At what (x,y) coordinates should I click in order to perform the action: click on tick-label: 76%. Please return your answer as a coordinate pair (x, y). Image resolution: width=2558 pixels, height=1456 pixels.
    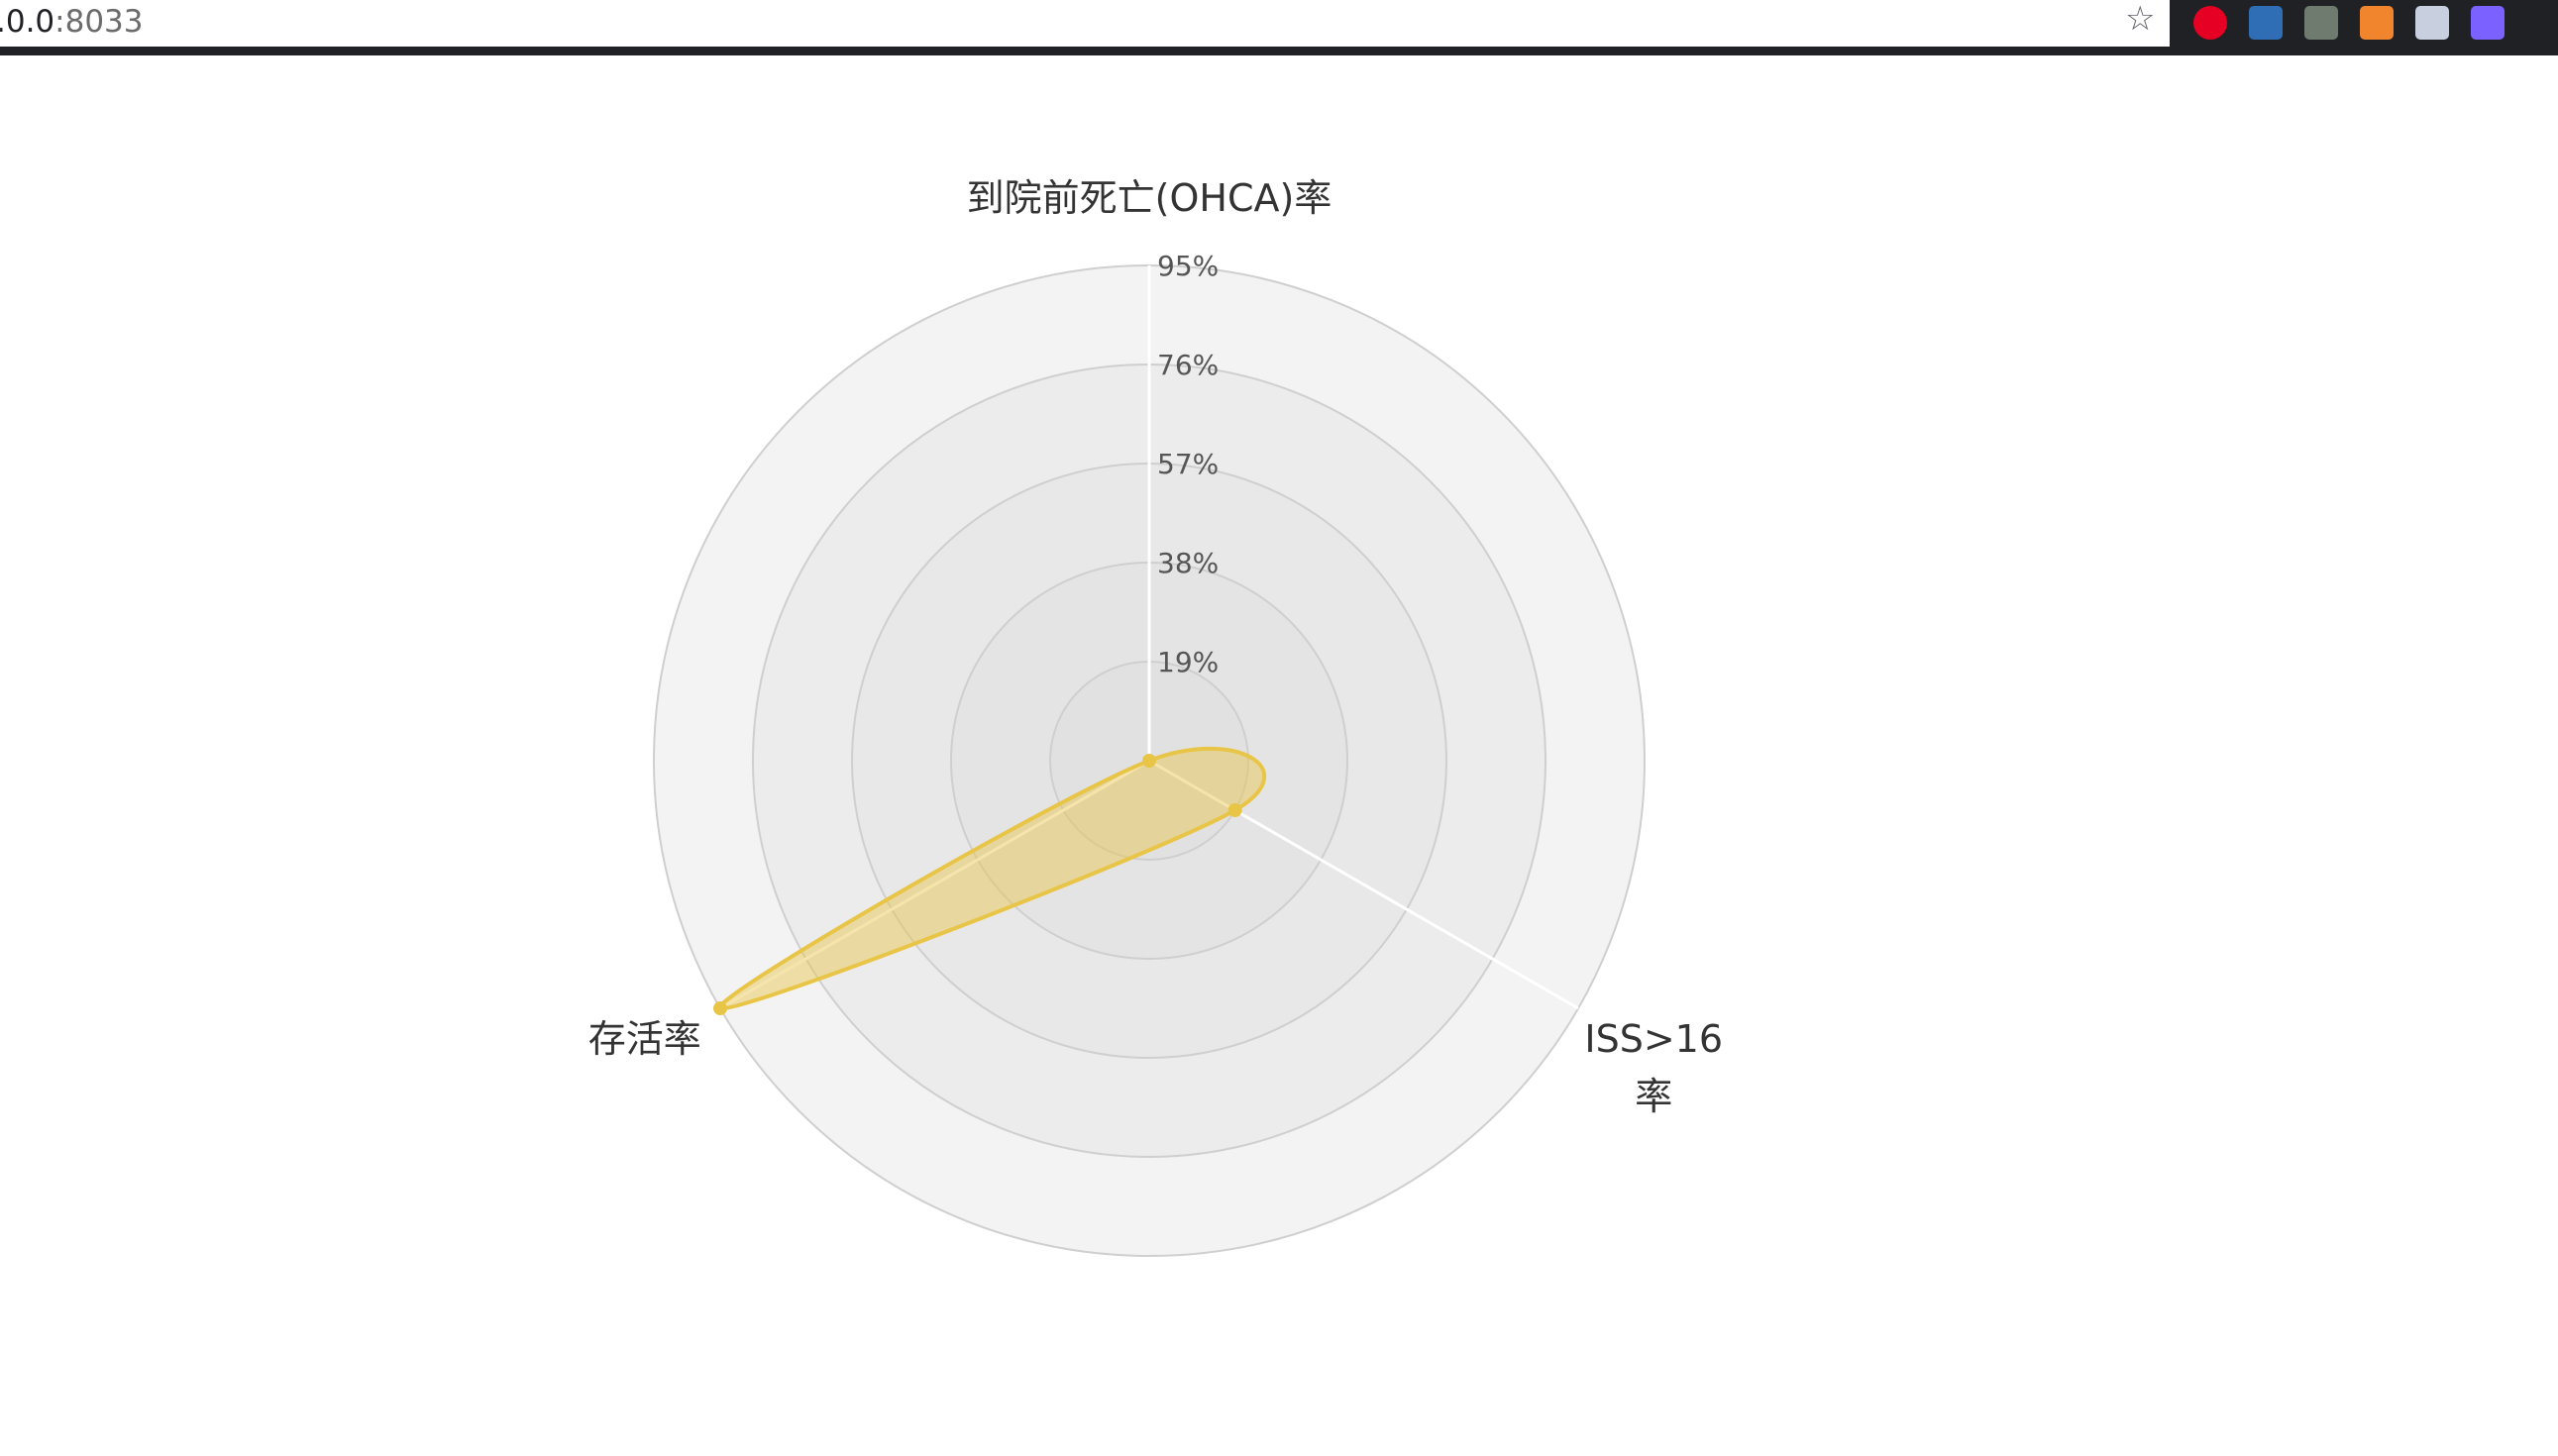
    Looking at the image, I should click on (1188, 365).